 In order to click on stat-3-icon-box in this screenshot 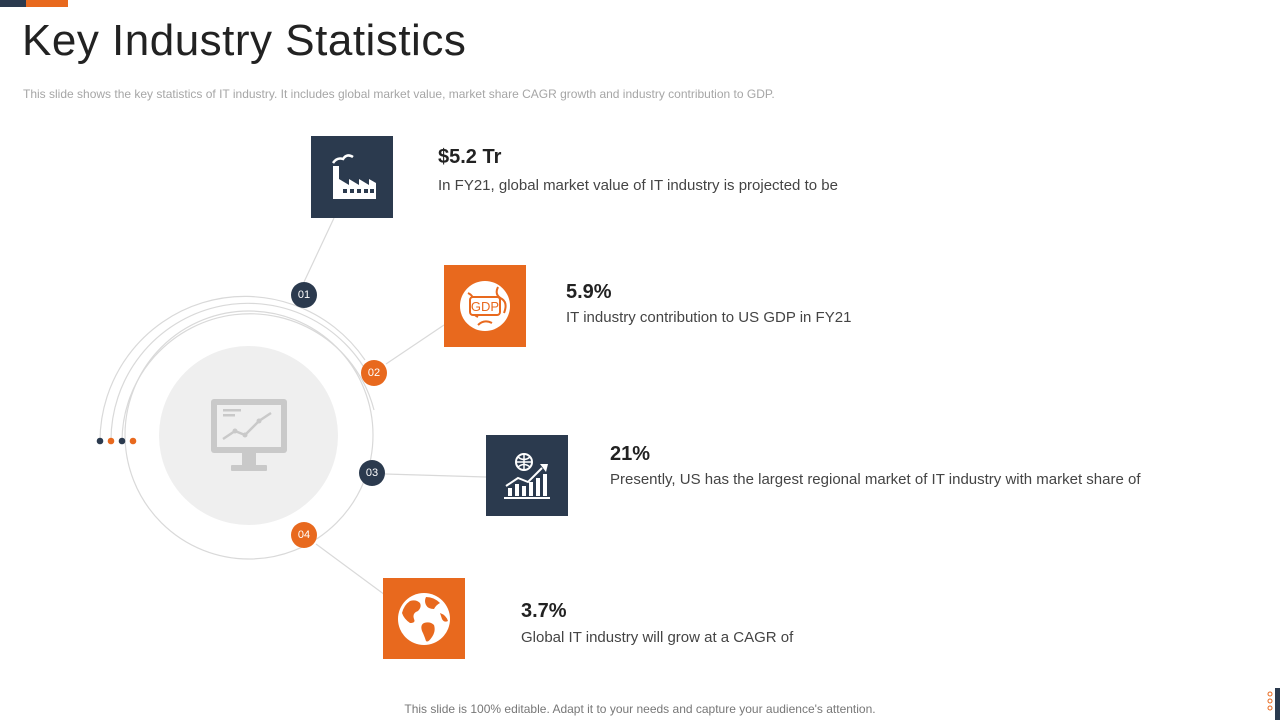, I will do `click(527, 475)`.